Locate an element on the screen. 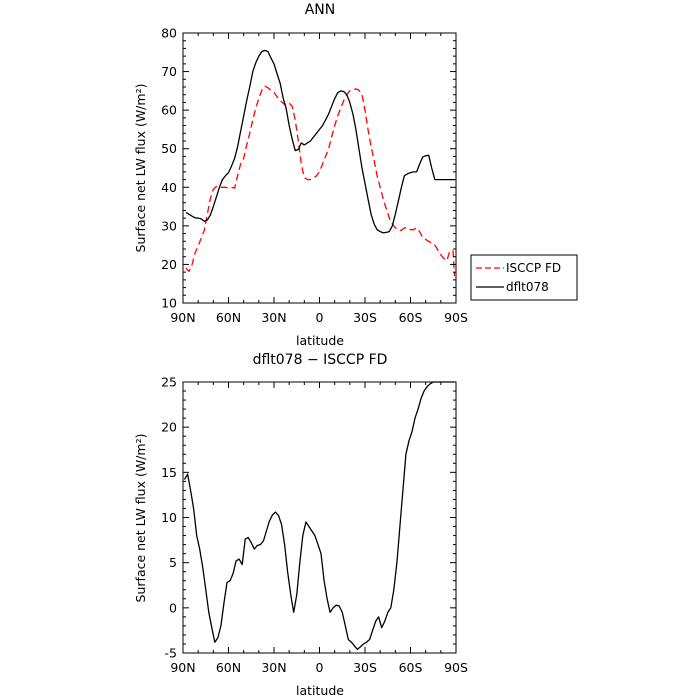 The image size is (700, 700). top-y-tick-label: 80 is located at coordinates (169, 33).